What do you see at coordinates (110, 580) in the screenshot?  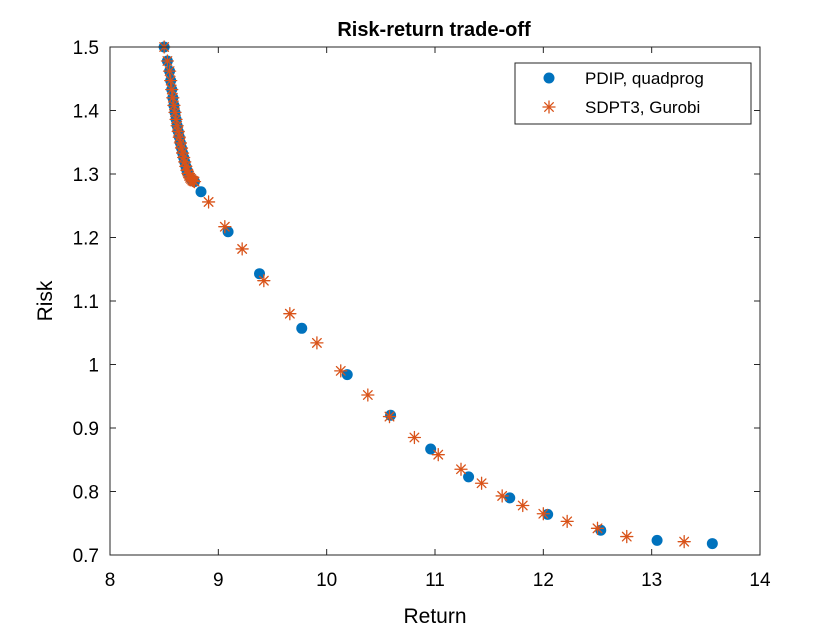 I see `x-tick-label: 8` at bounding box center [110, 580].